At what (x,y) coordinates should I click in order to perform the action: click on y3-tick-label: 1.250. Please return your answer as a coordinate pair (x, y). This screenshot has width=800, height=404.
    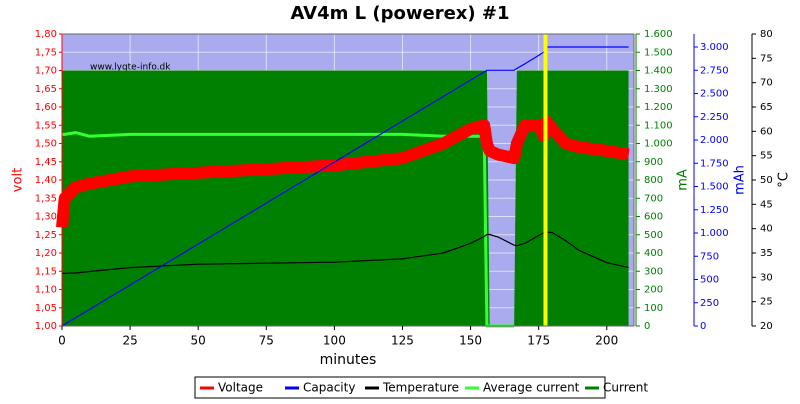
    Looking at the image, I should click on (714, 210).